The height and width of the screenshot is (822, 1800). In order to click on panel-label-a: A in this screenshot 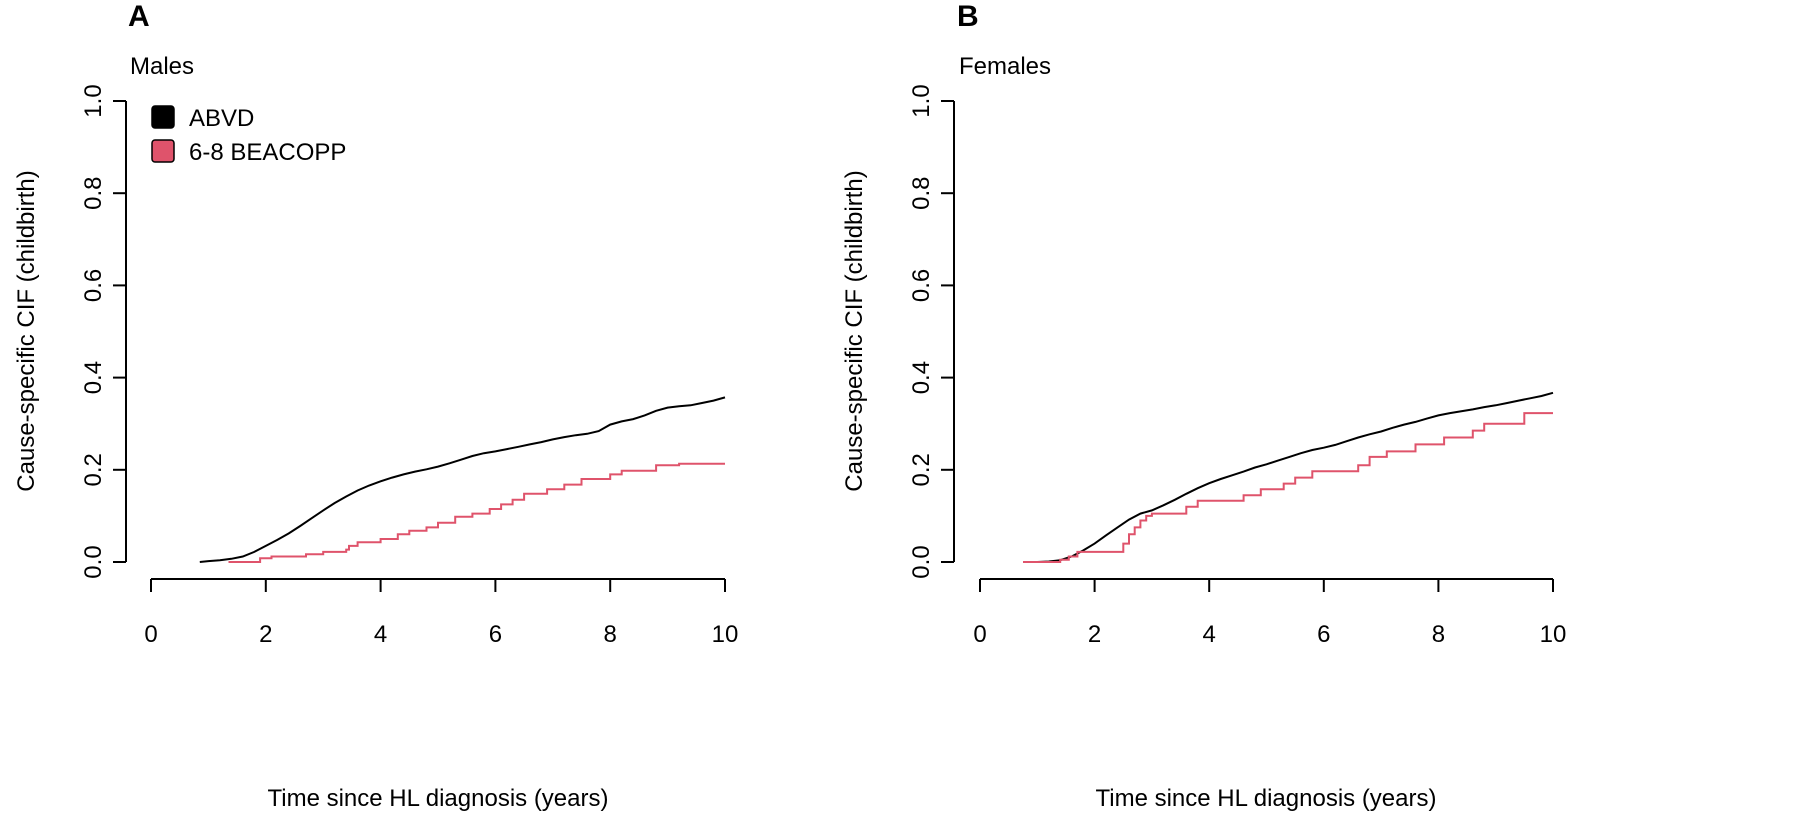, I will do `click(139, 16)`.